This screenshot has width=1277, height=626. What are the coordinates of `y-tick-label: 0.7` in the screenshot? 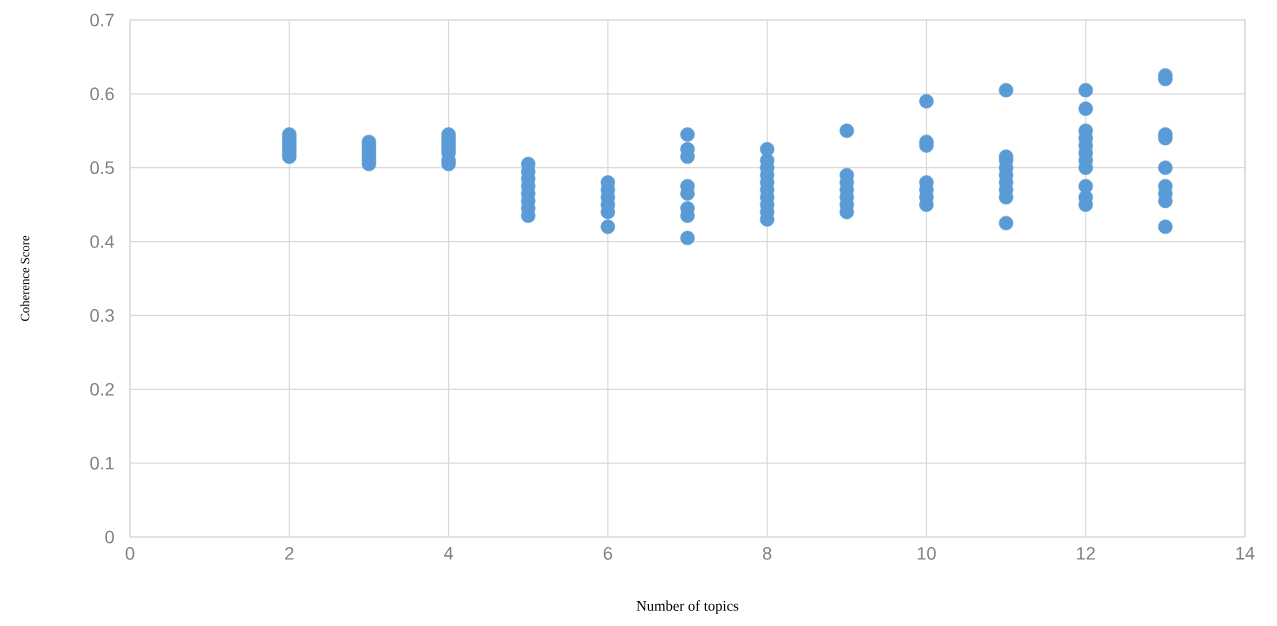 It's located at (102, 20).